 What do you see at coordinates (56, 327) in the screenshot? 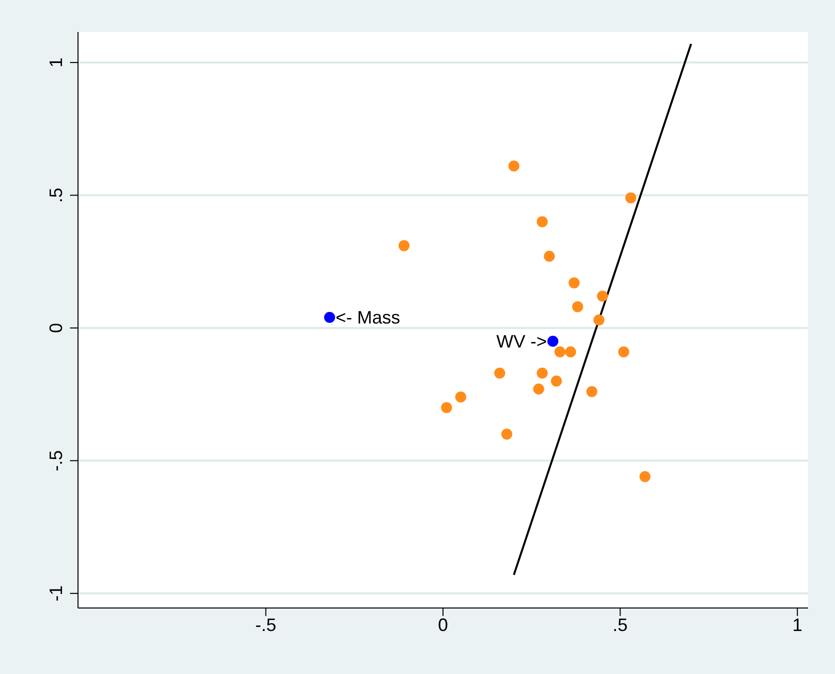
I see `y-tick-label: 0` at bounding box center [56, 327].